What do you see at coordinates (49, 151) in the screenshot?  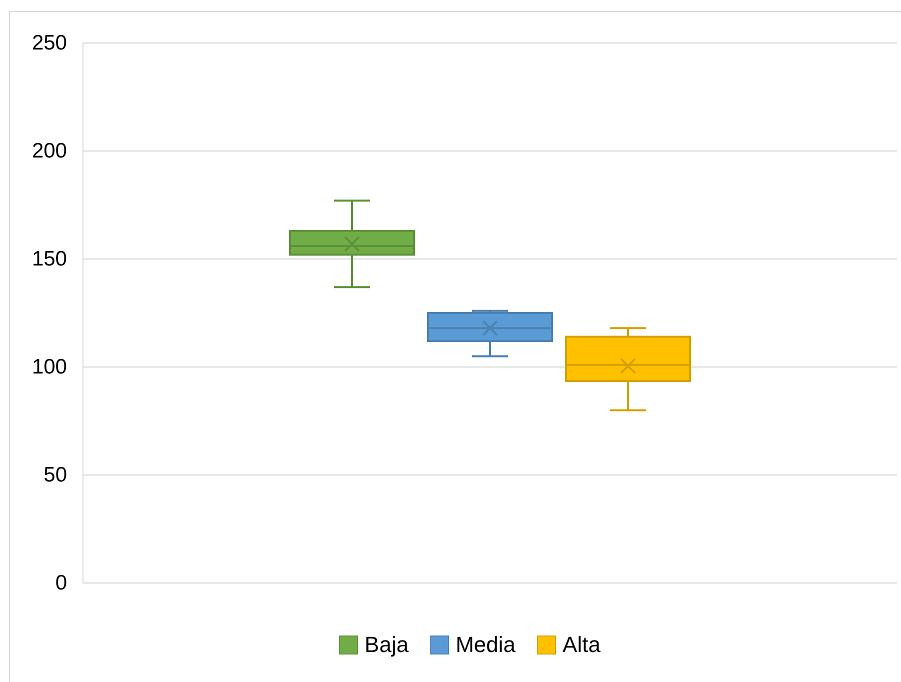 I see `y-tick-label: 200` at bounding box center [49, 151].